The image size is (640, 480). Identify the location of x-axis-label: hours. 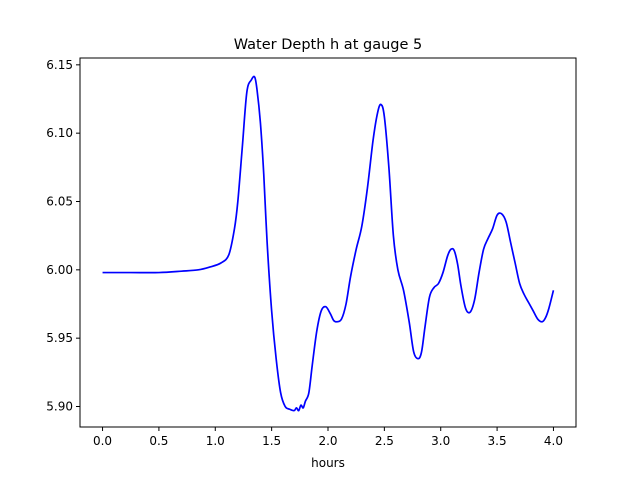
(328, 463).